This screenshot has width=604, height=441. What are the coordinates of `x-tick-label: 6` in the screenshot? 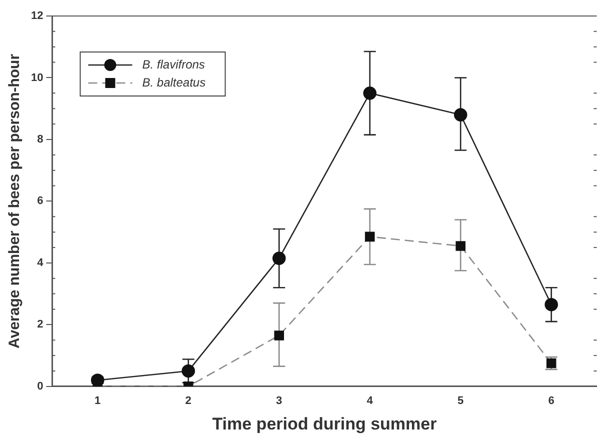 It's located at (551, 401).